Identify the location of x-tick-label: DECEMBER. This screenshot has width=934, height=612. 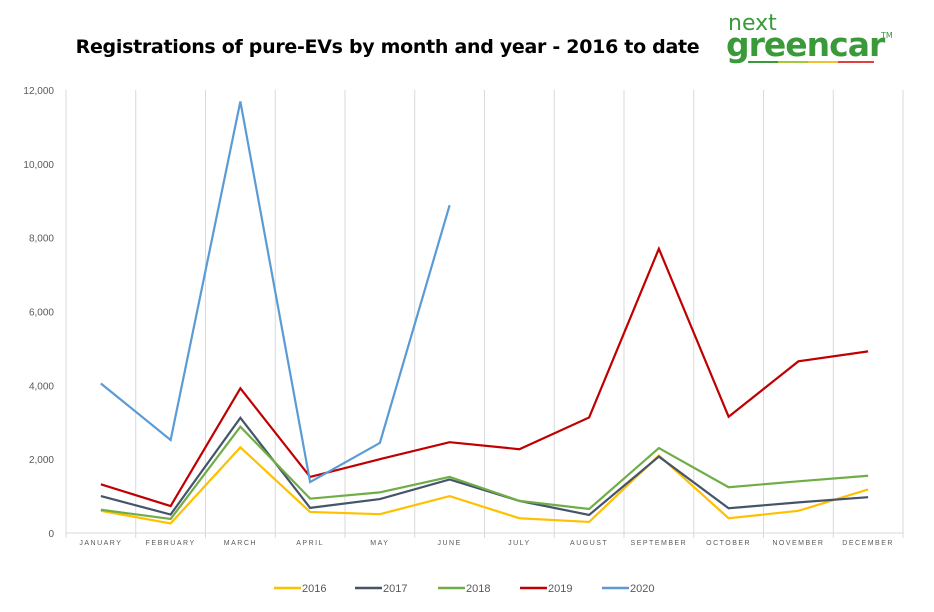
(868, 543).